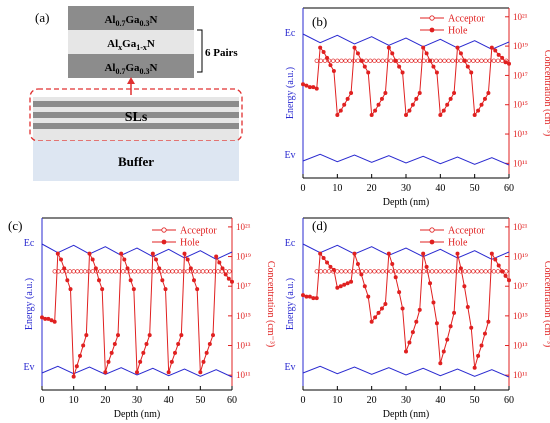  What do you see at coordinates (29, 304) in the screenshot?
I see `y-left-axis-title: Energy (a.u.)` at bounding box center [29, 304].